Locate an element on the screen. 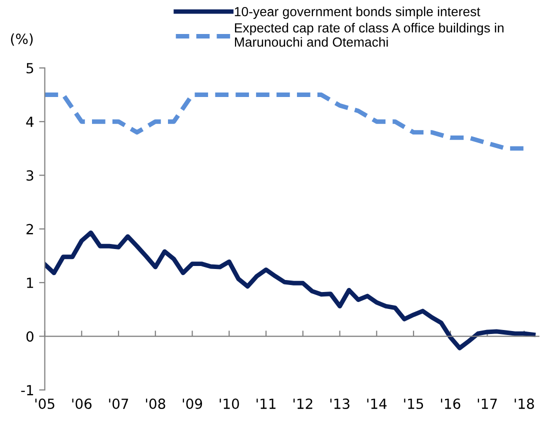 The height and width of the screenshot is (422, 546). x-tick-label: '11 is located at coordinates (266, 403).